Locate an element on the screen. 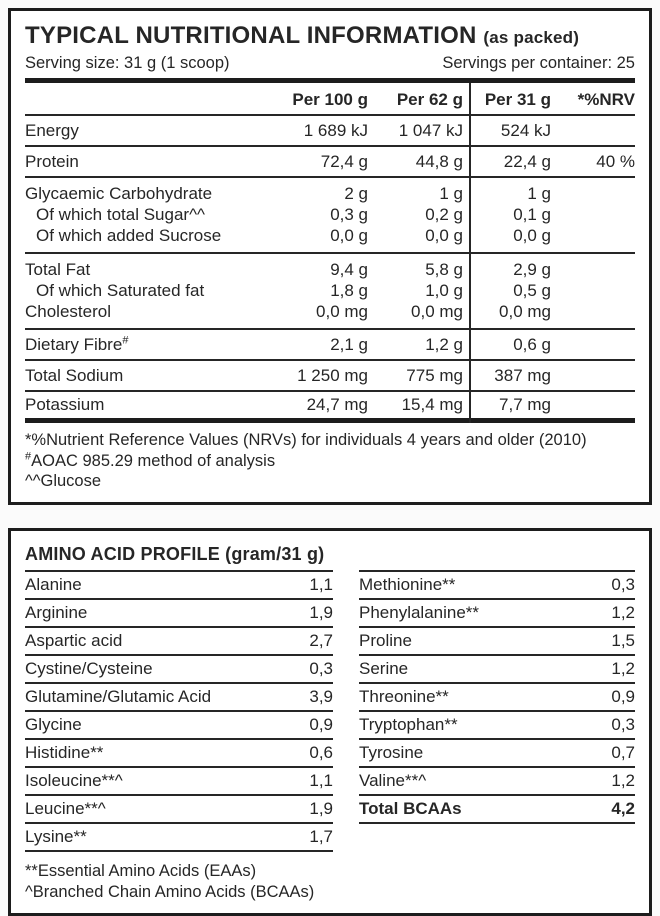 This screenshot has height=916, width=660. amino-name: Threonine** is located at coordinates (404, 696).